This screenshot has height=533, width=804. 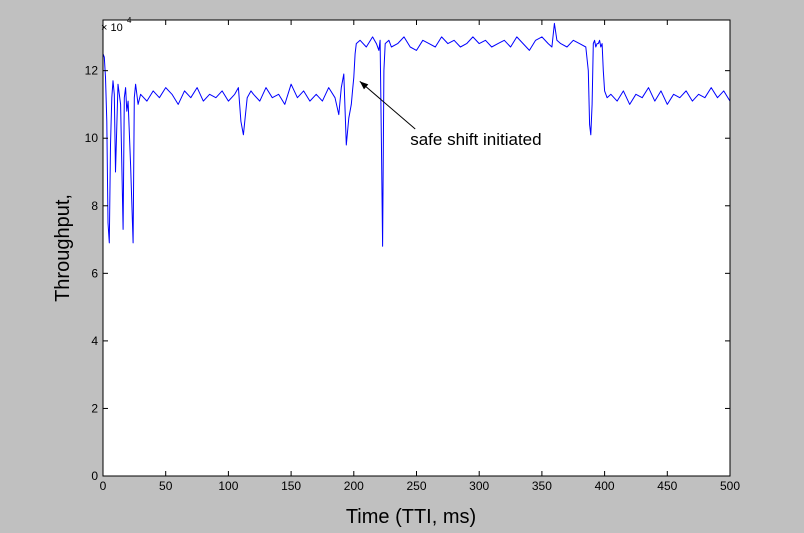 What do you see at coordinates (228, 486) in the screenshot?
I see `x-tick-label: 100` at bounding box center [228, 486].